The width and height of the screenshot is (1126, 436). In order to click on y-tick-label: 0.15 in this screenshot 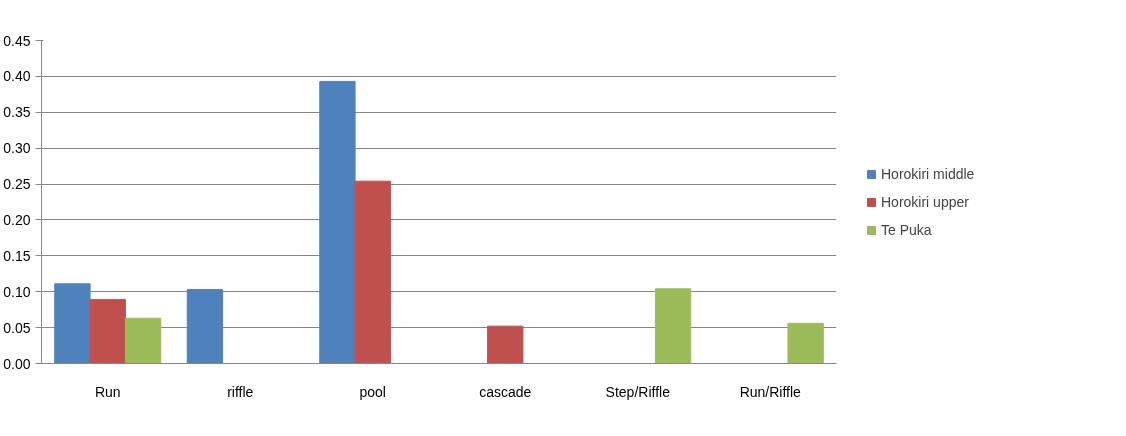, I will do `click(17, 255)`.